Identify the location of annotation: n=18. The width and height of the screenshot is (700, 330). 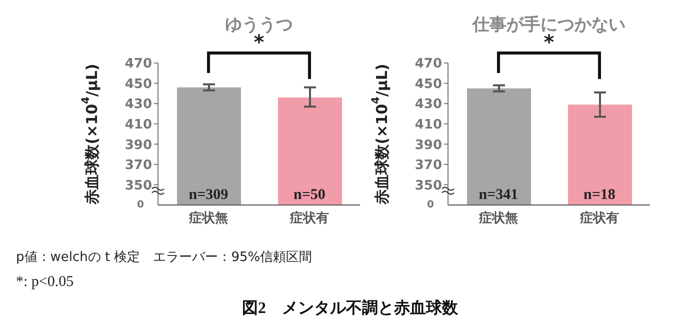
(600, 195).